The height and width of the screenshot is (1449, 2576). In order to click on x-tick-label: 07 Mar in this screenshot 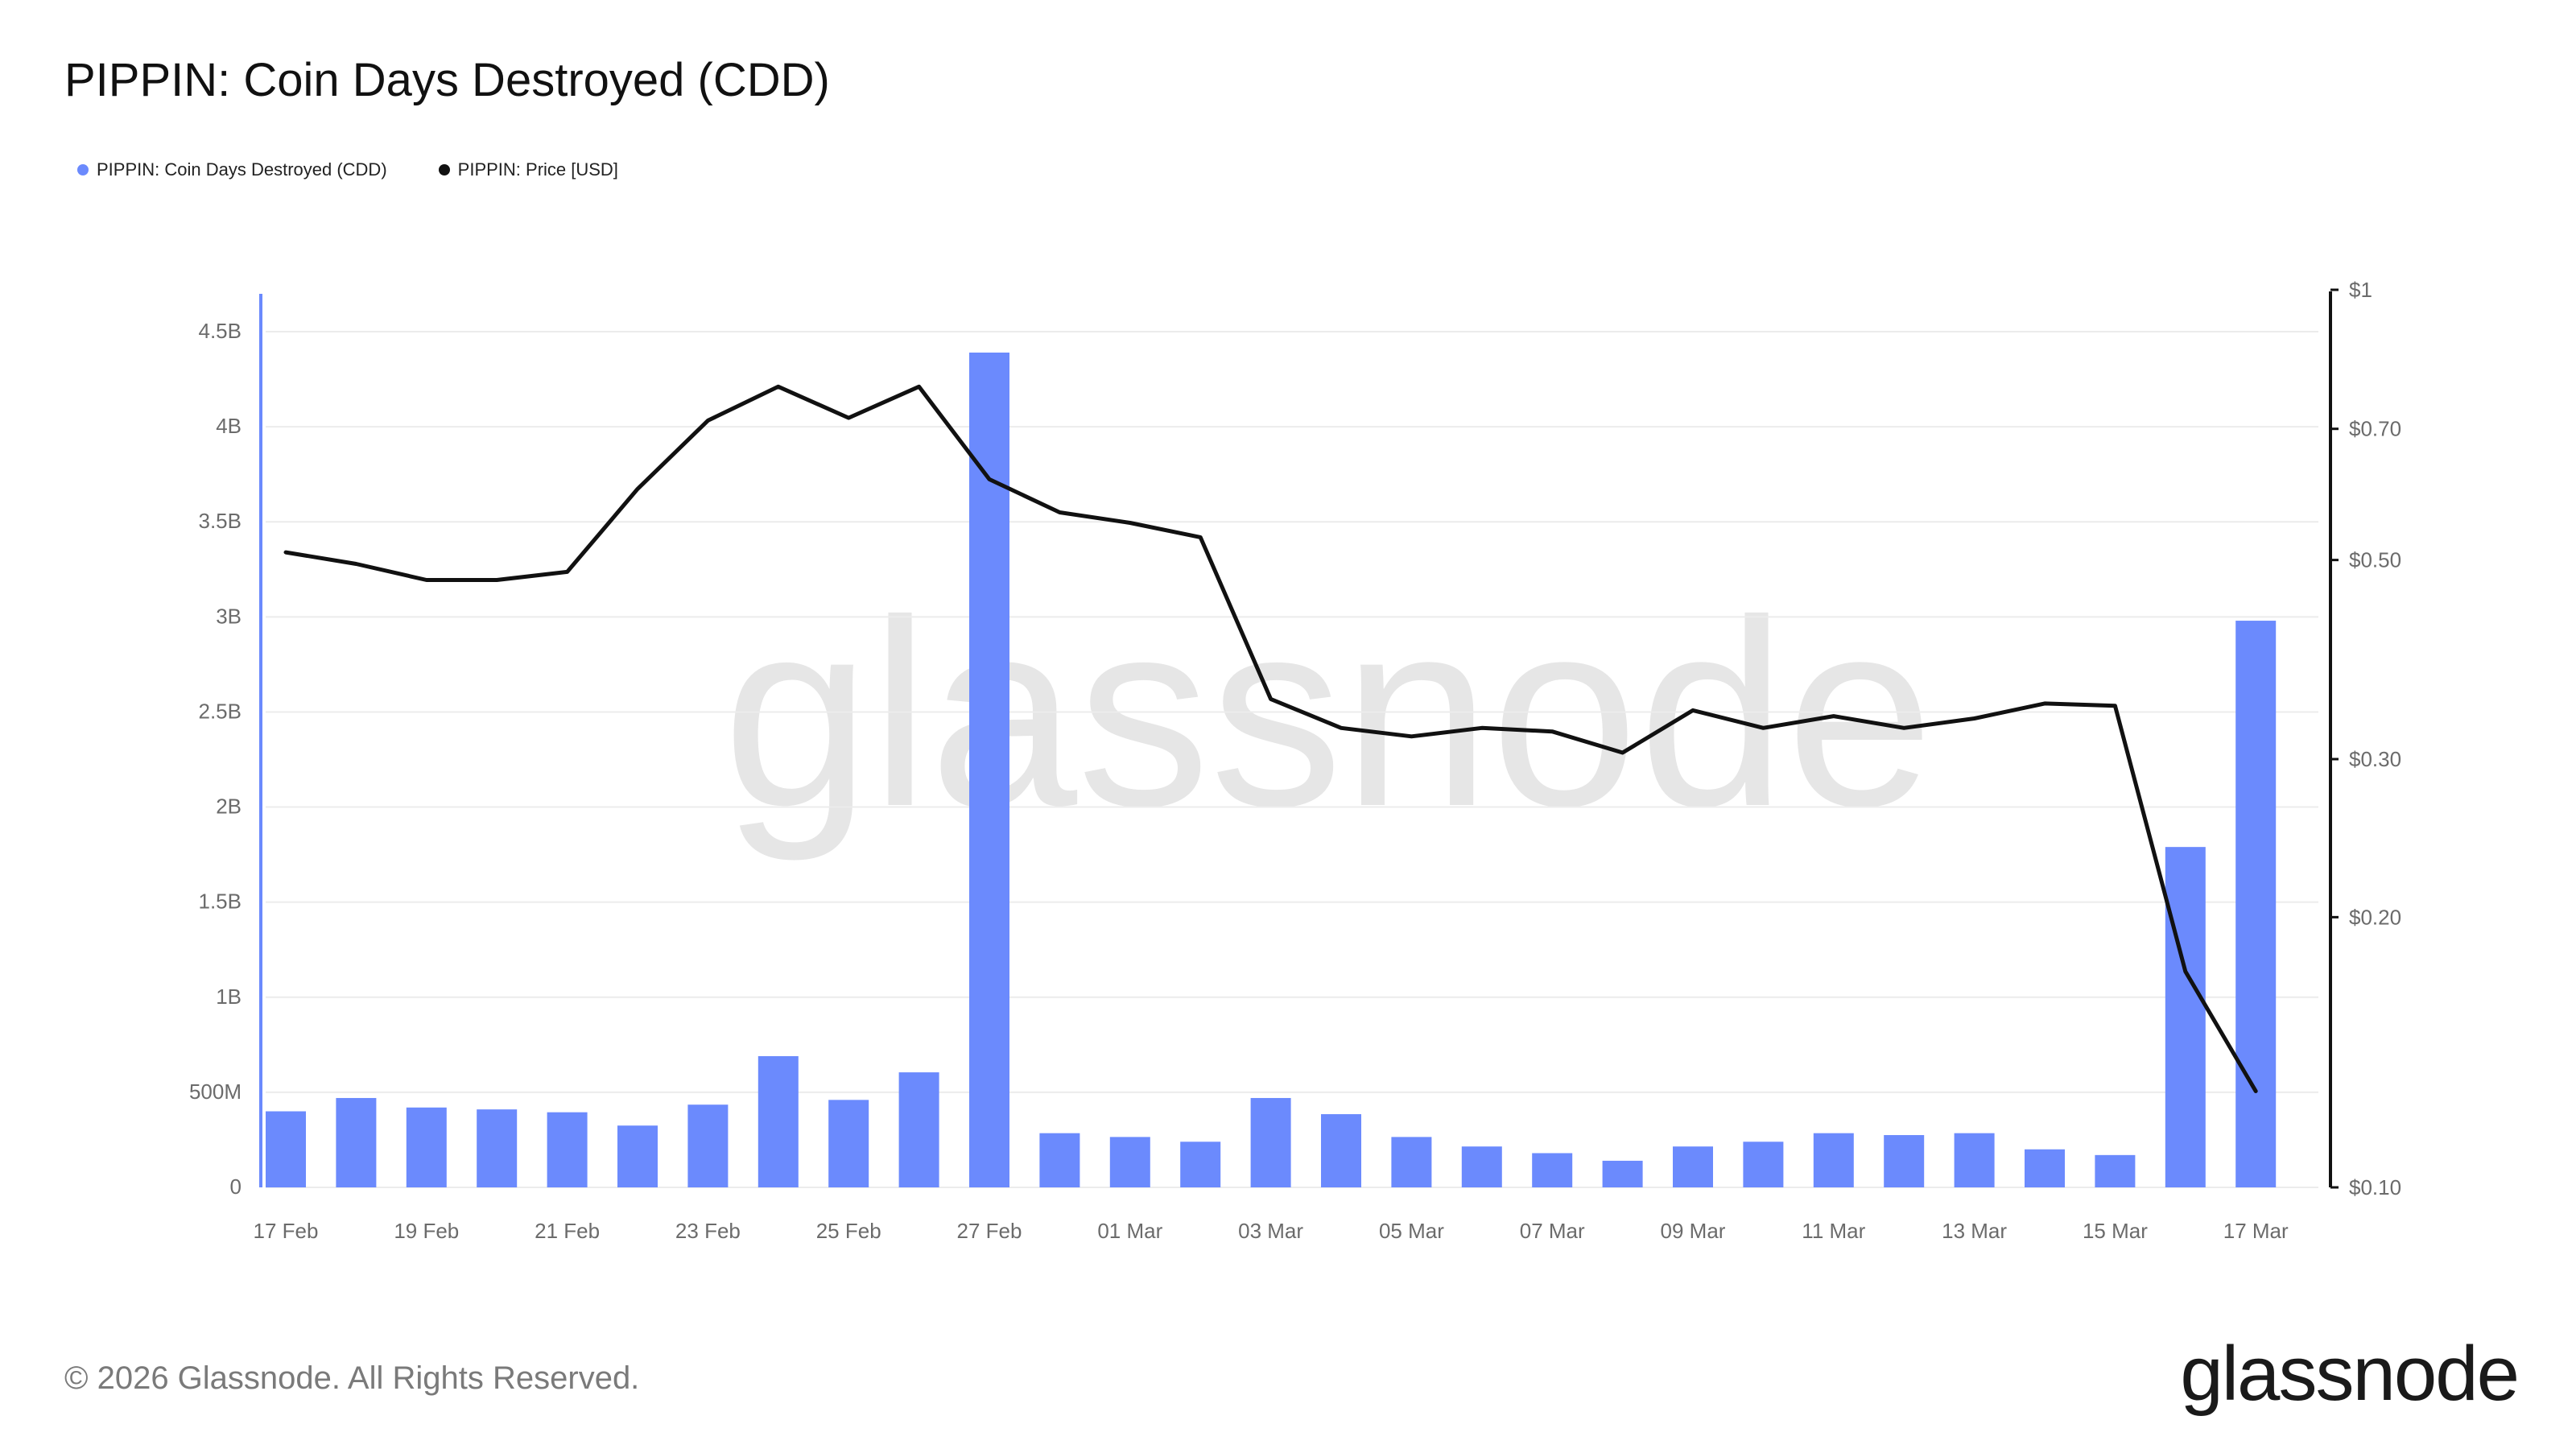, I will do `click(1552, 1231)`.